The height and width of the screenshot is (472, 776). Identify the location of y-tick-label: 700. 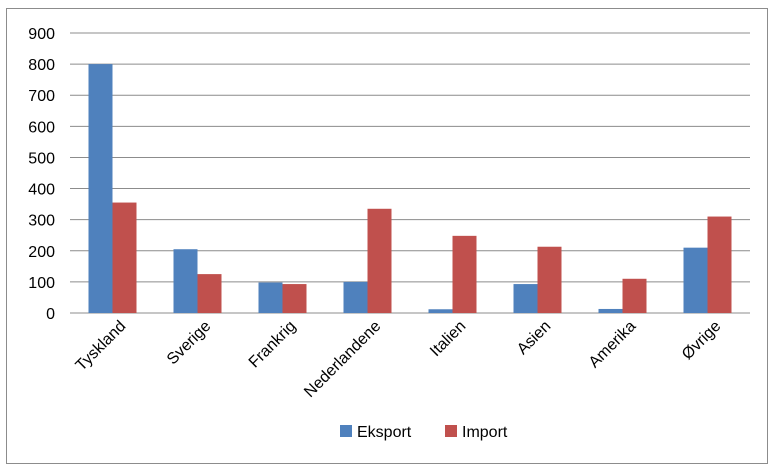
(41, 96).